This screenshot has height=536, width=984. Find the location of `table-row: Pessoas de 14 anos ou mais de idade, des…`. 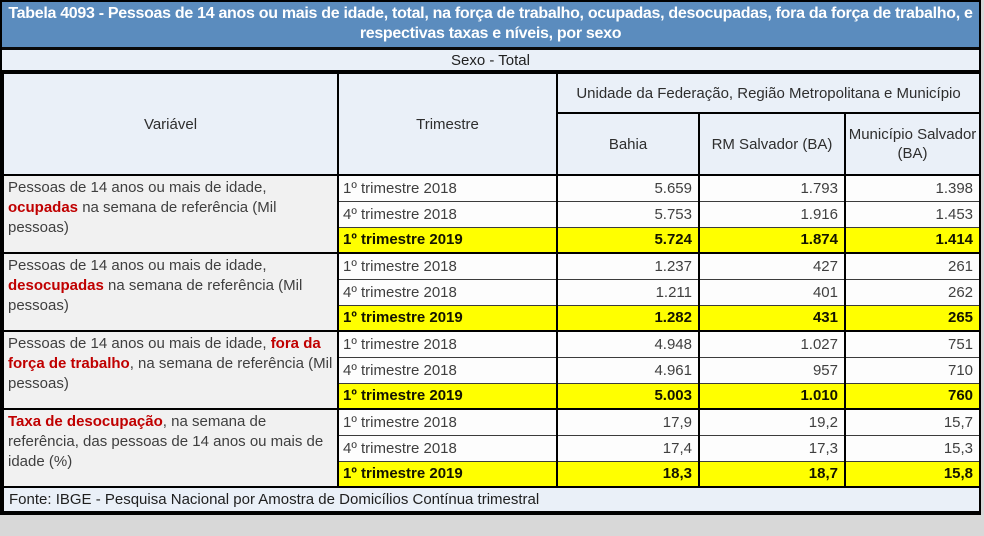

table-row: Pessoas de 14 anos ou mais de idade, des… is located at coordinates (492, 292).